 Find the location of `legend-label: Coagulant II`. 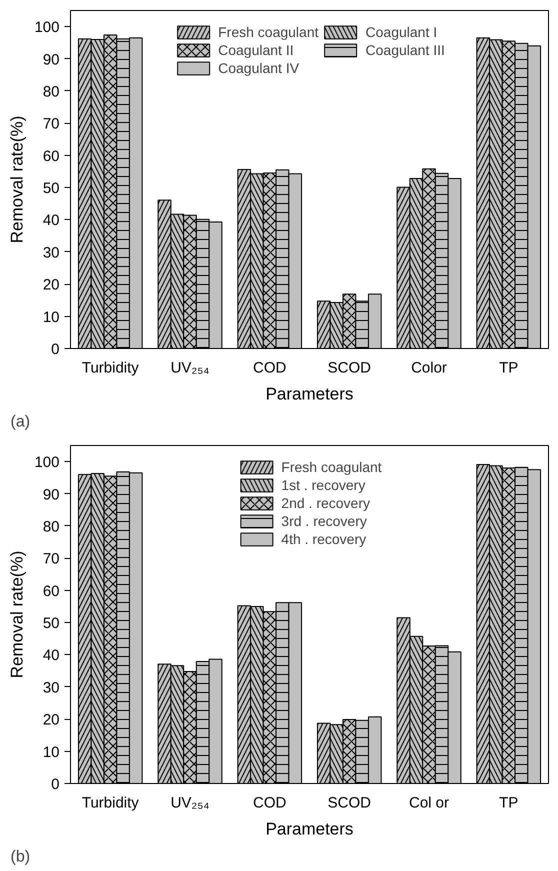

legend-label: Coagulant II is located at coordinates (256, 50).